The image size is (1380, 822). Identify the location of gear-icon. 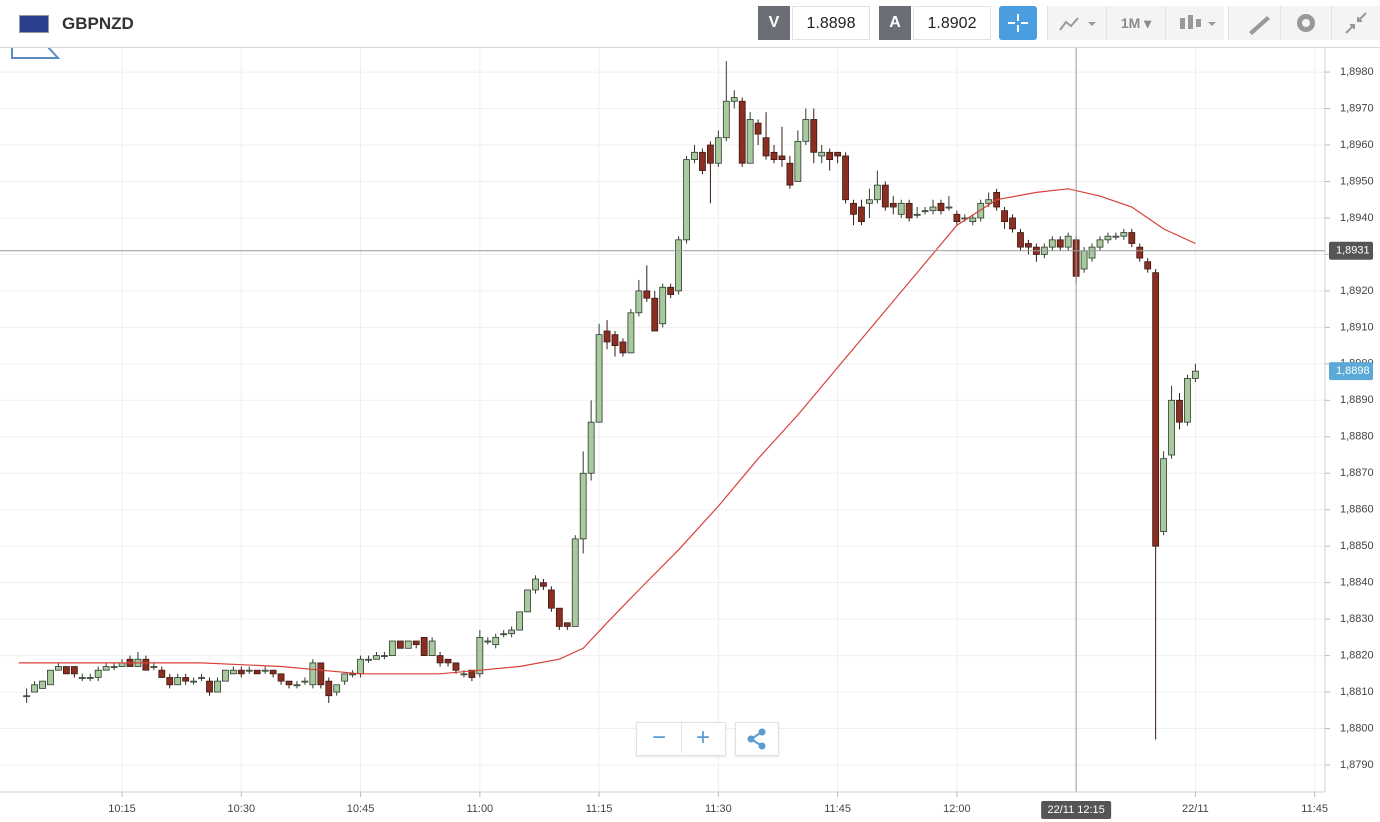
(1306, 23).